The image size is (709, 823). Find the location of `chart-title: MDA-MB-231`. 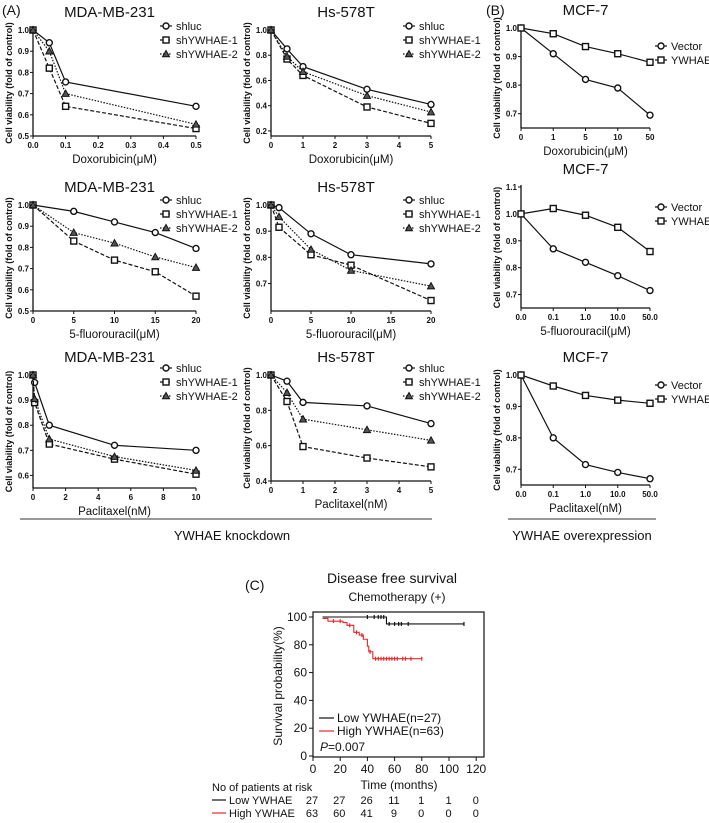

chart-title: MDA-MB-231 is located at coordinates (109, 357).